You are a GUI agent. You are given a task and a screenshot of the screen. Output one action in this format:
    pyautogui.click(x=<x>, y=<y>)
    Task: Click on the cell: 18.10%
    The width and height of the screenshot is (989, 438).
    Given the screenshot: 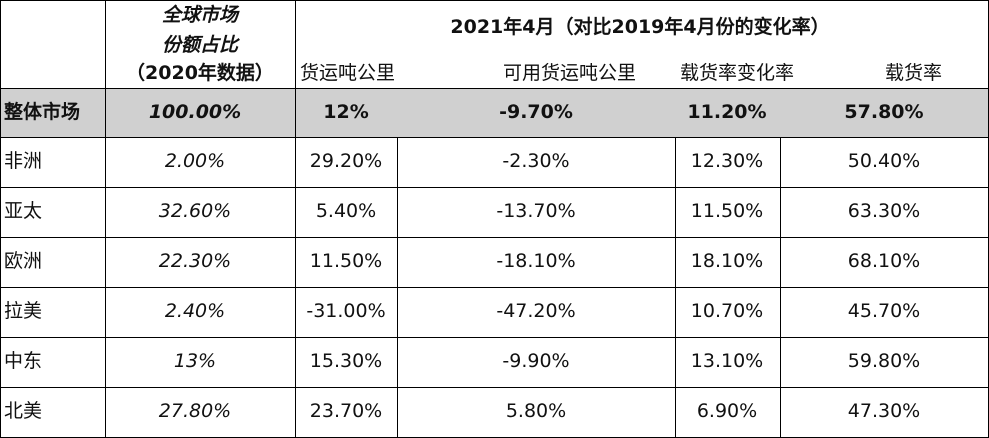 What is the action you would take?
    pyautogui.click(x=727, y=261)
    